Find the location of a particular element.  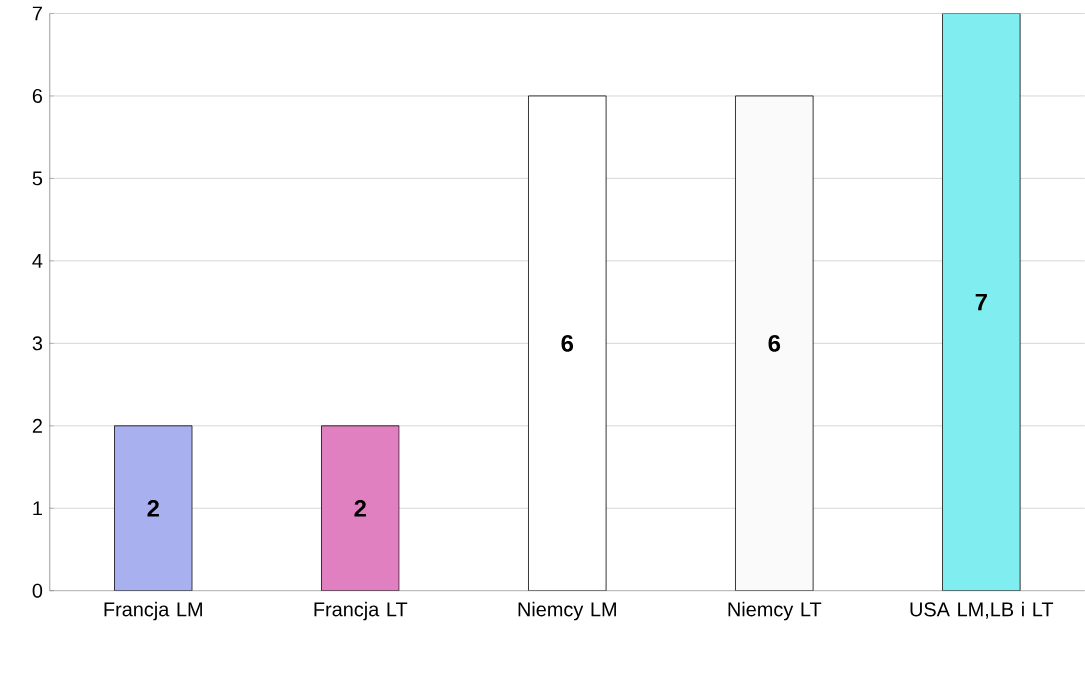

x-tick-label: Niemcy LM is located at coordinates (567, 611).